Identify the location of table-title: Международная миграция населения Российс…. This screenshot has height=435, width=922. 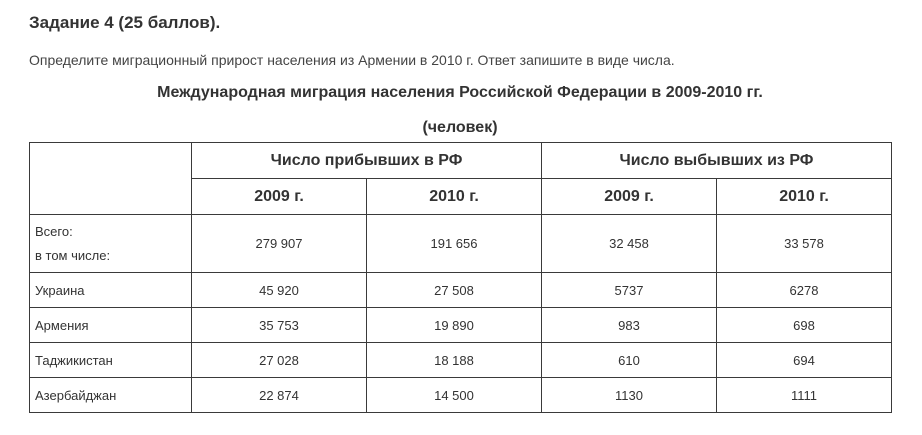
(460, 92).